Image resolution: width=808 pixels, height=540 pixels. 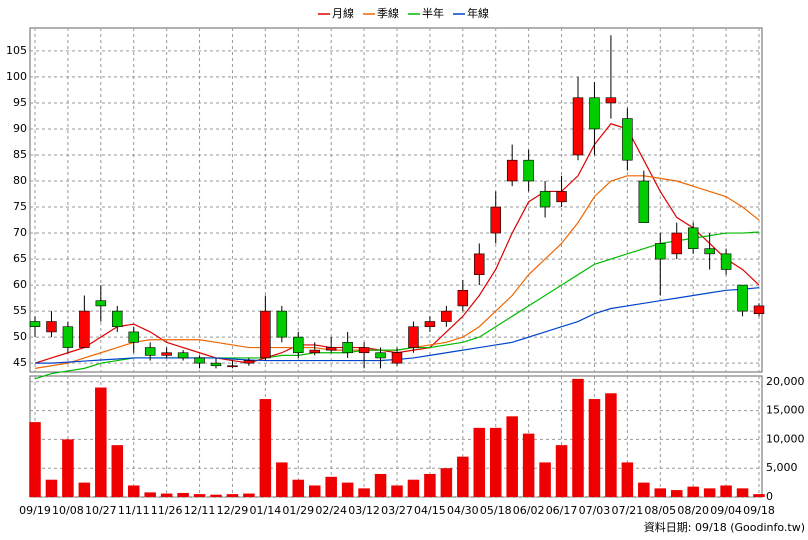 What do you see at coordinates (364, 510) in the screenshot?
I see `x-tick-label: 03/12` at bounding box center [364, 510].